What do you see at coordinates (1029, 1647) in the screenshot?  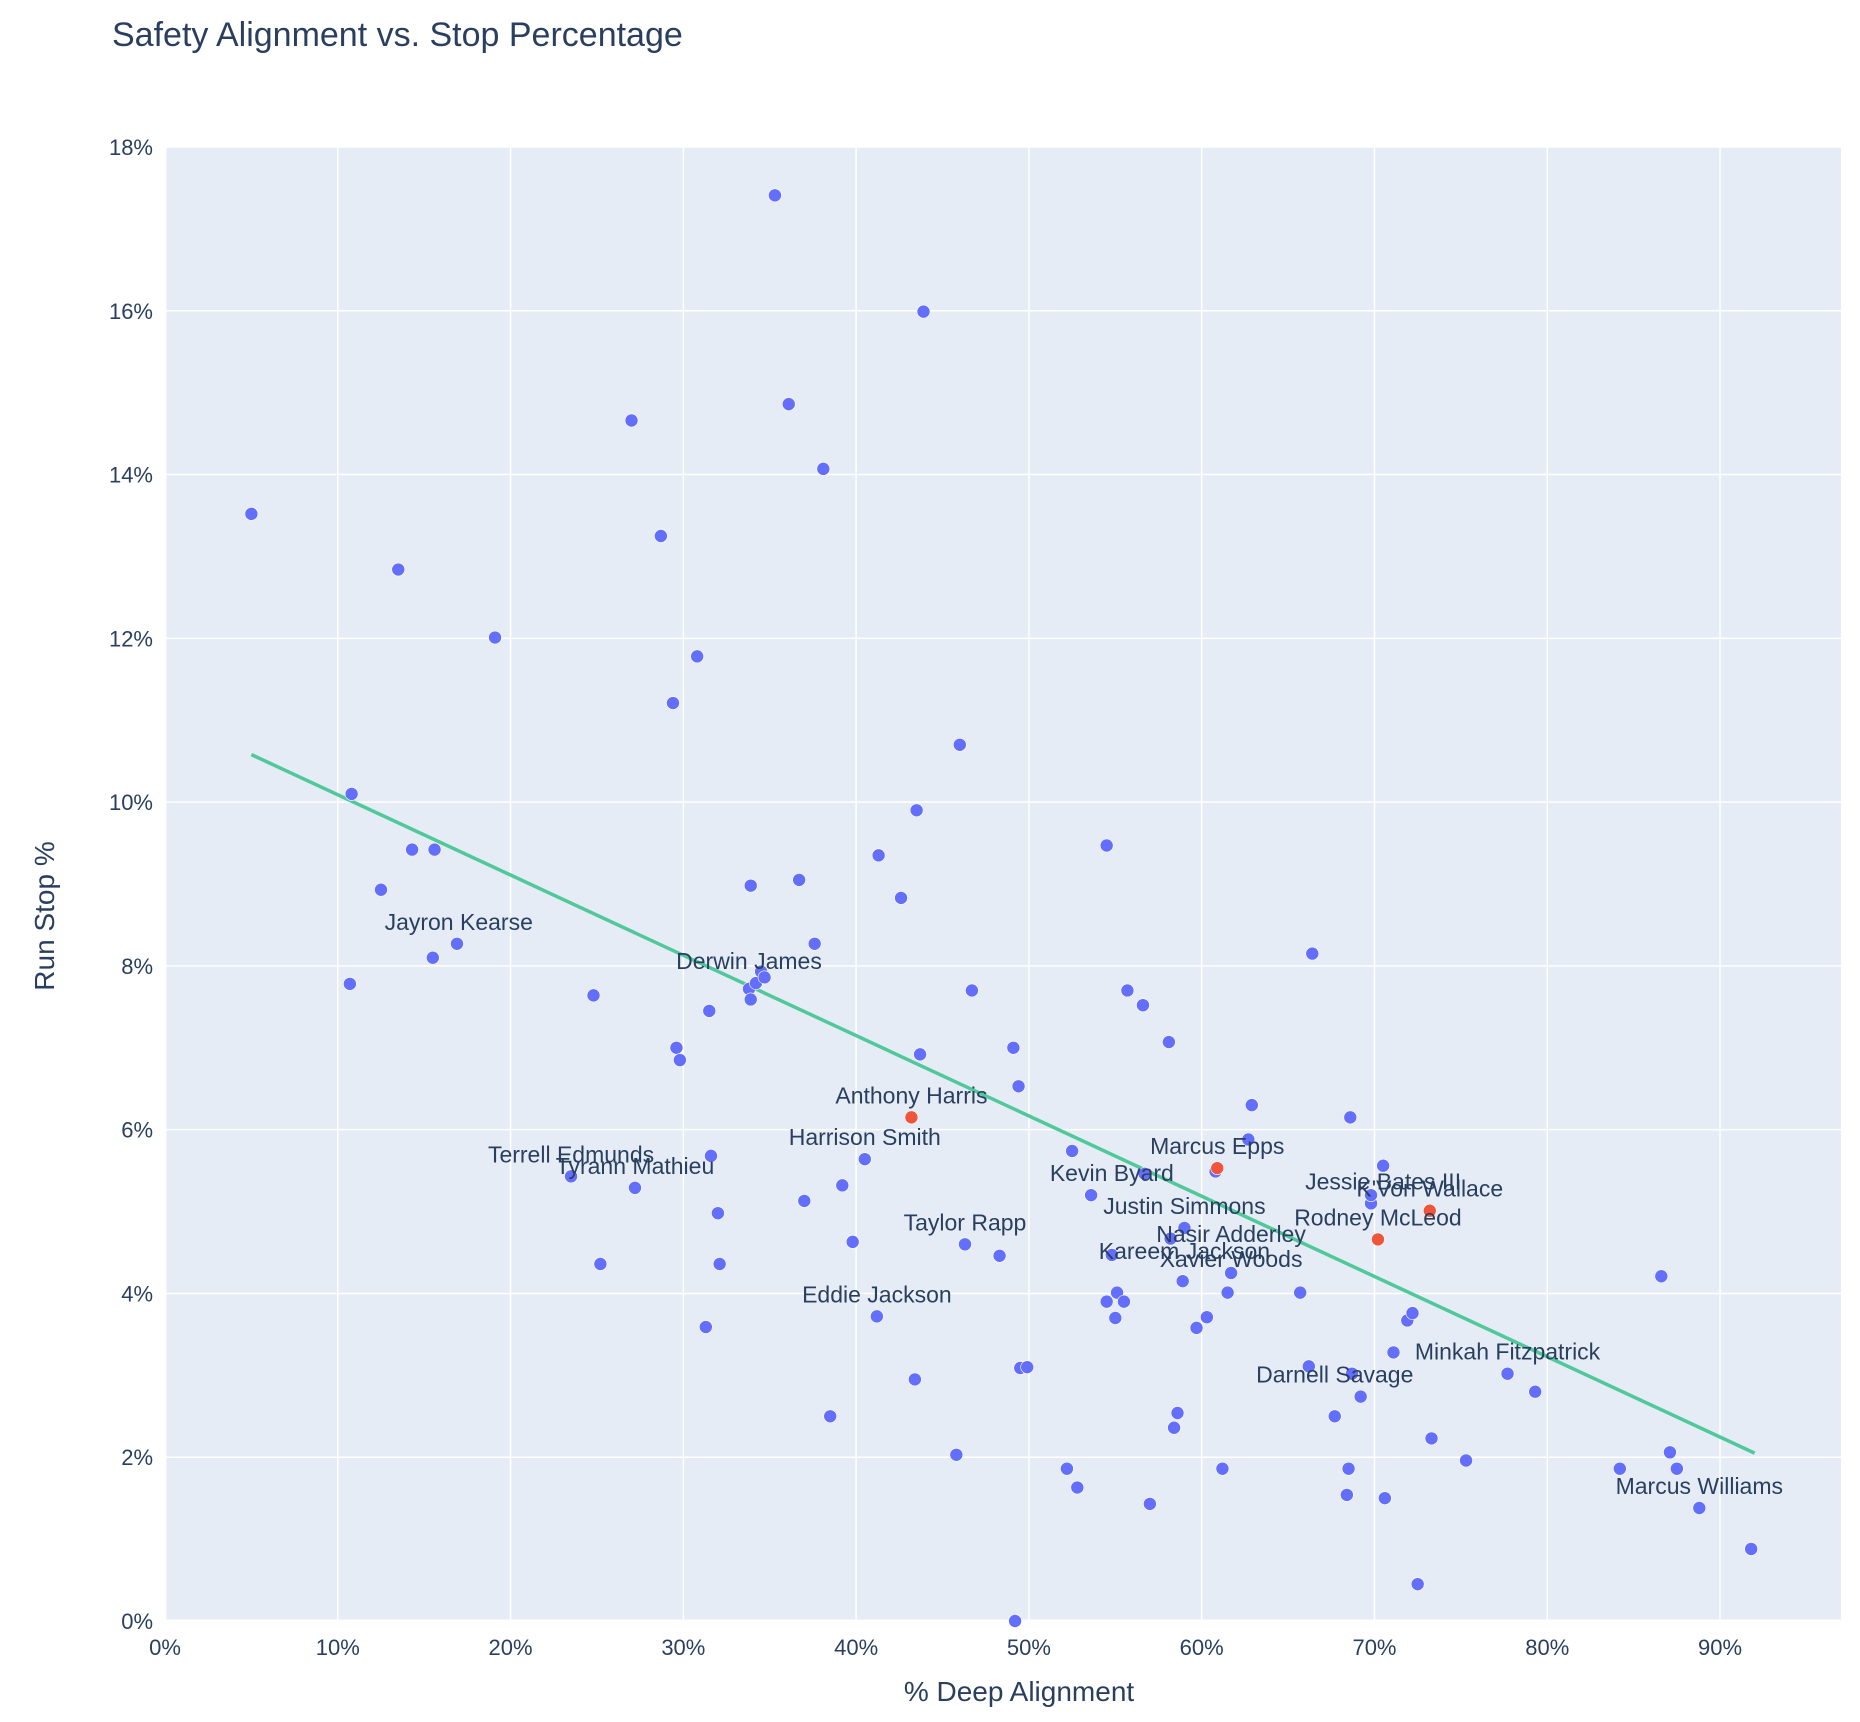 I see `x-tick-label: 50%` at bounding box center [1029, 1647].